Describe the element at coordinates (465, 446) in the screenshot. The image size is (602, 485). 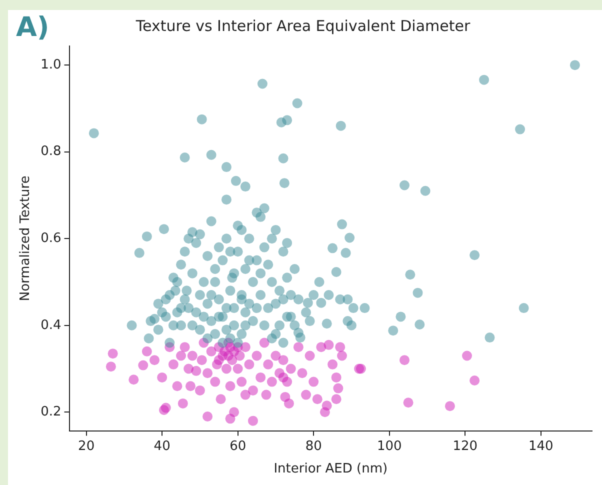
I see `x-tick-label: 120` at that location.